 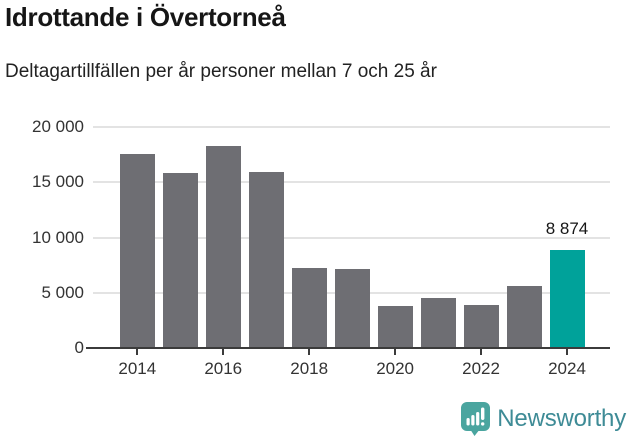 What do you see at coordinates (180, 260) in the screenshot?
I see `bar-2015` at bounding box center [180, 260].